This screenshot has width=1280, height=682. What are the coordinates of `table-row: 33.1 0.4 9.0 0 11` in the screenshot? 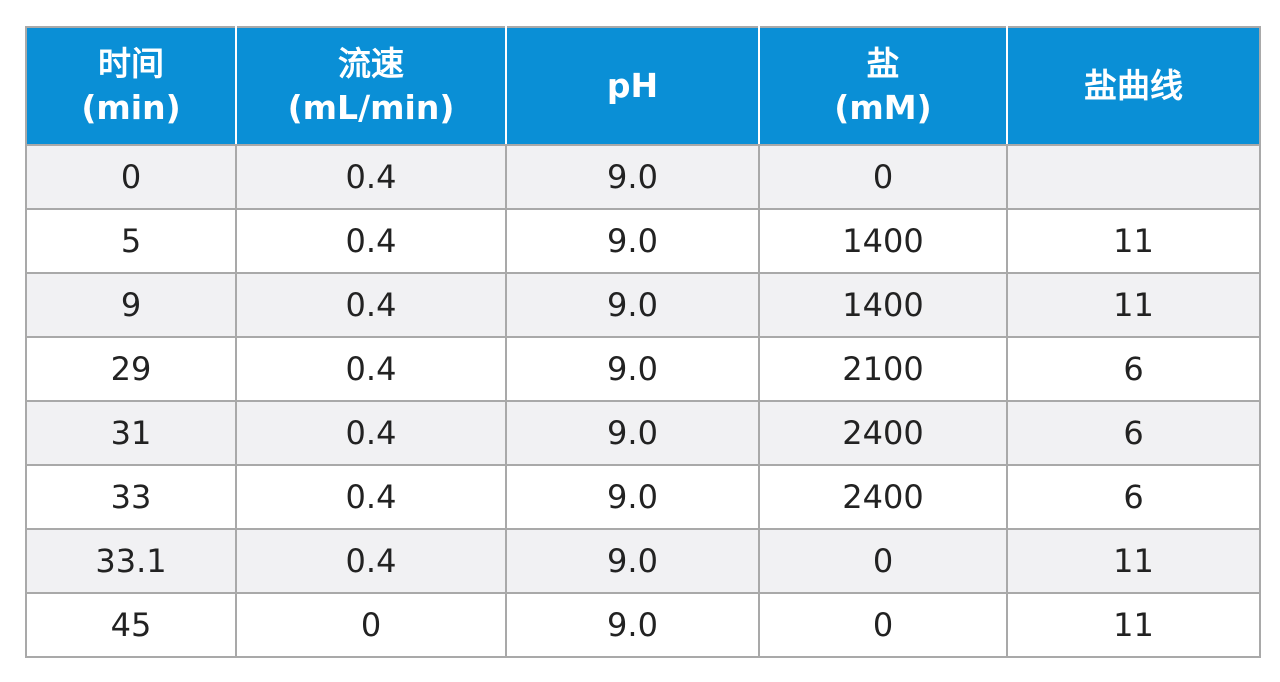 It's located at (643, 561).